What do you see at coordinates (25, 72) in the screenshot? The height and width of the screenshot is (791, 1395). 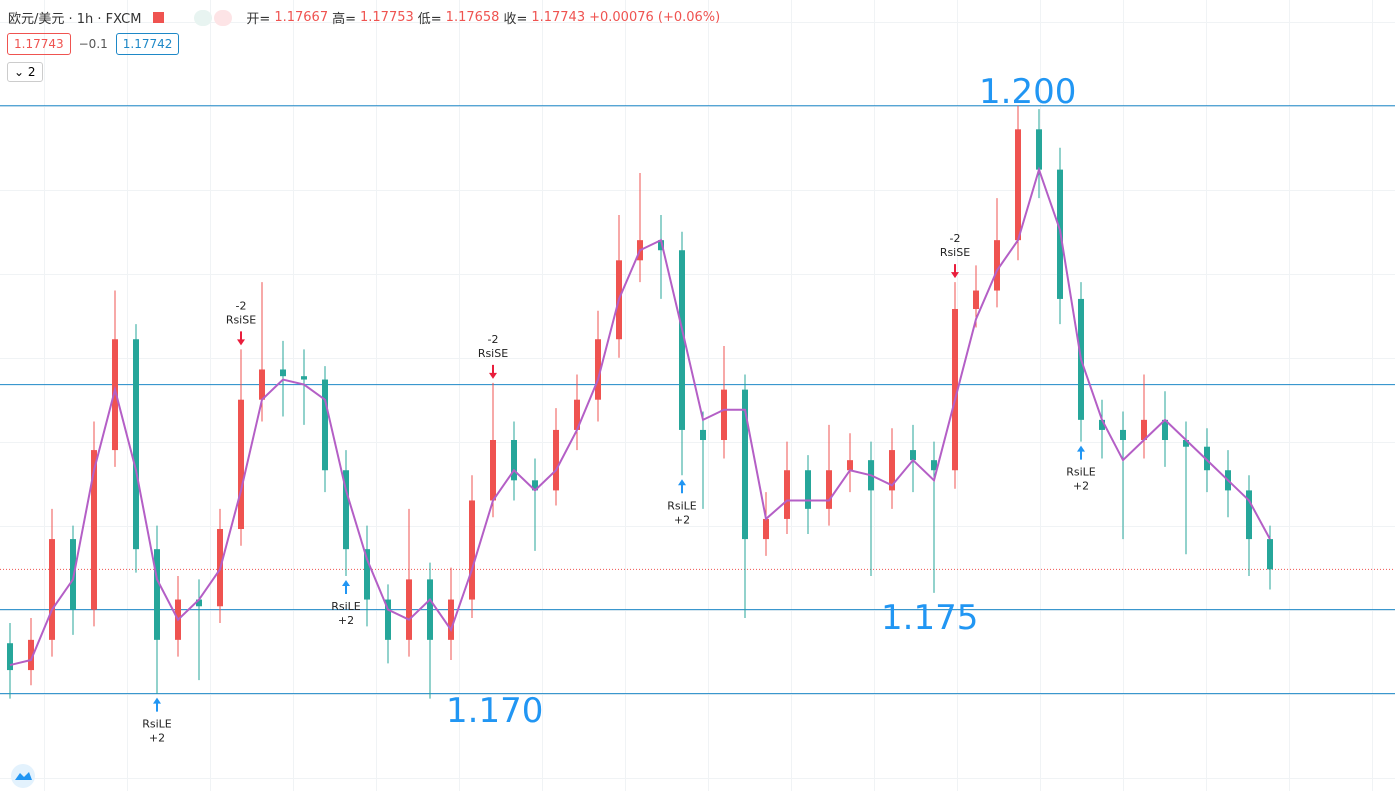 I see `collapse-button: ⌄ 2` at bounding box center [25, 72].